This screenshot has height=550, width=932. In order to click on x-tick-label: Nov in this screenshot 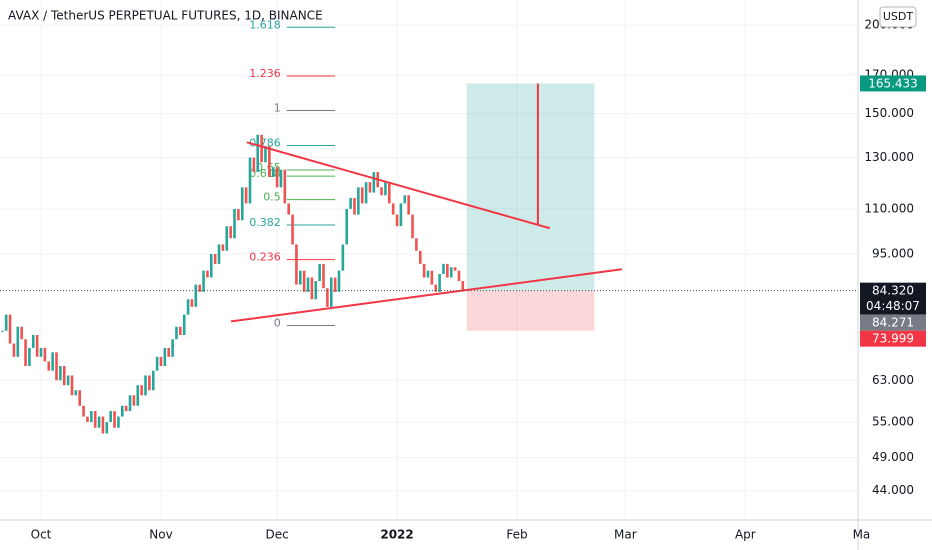, I will do `click(160, 535)`.